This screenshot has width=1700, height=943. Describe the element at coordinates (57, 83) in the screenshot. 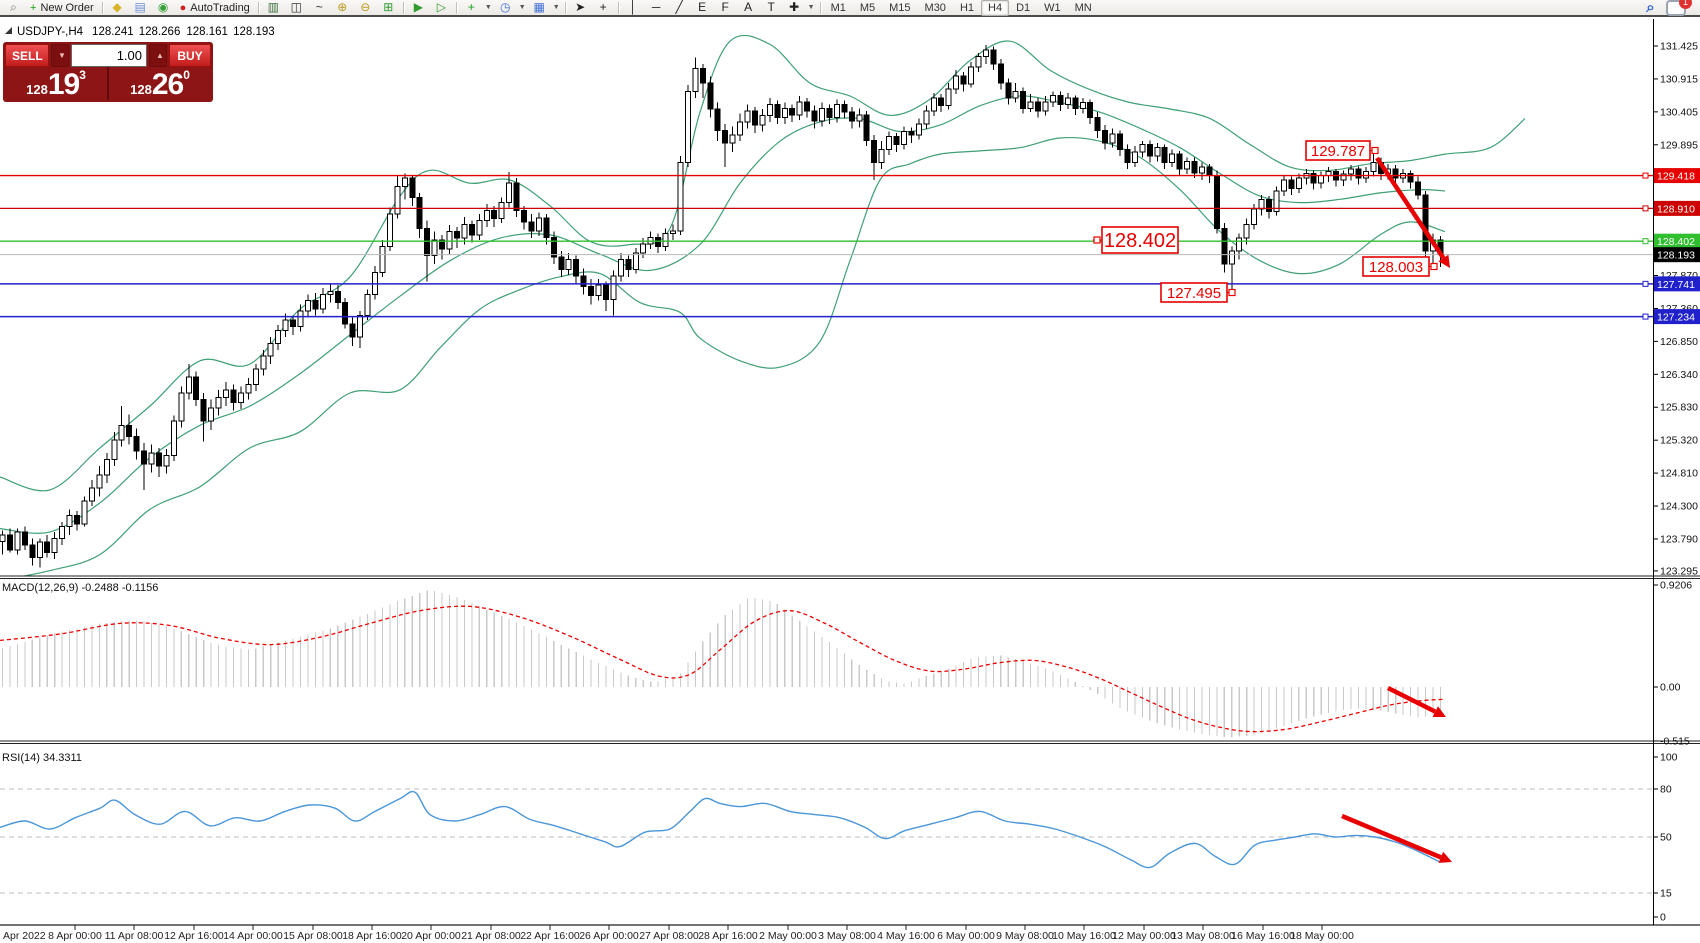

I see `sell-price: 128 19 3` at that location.